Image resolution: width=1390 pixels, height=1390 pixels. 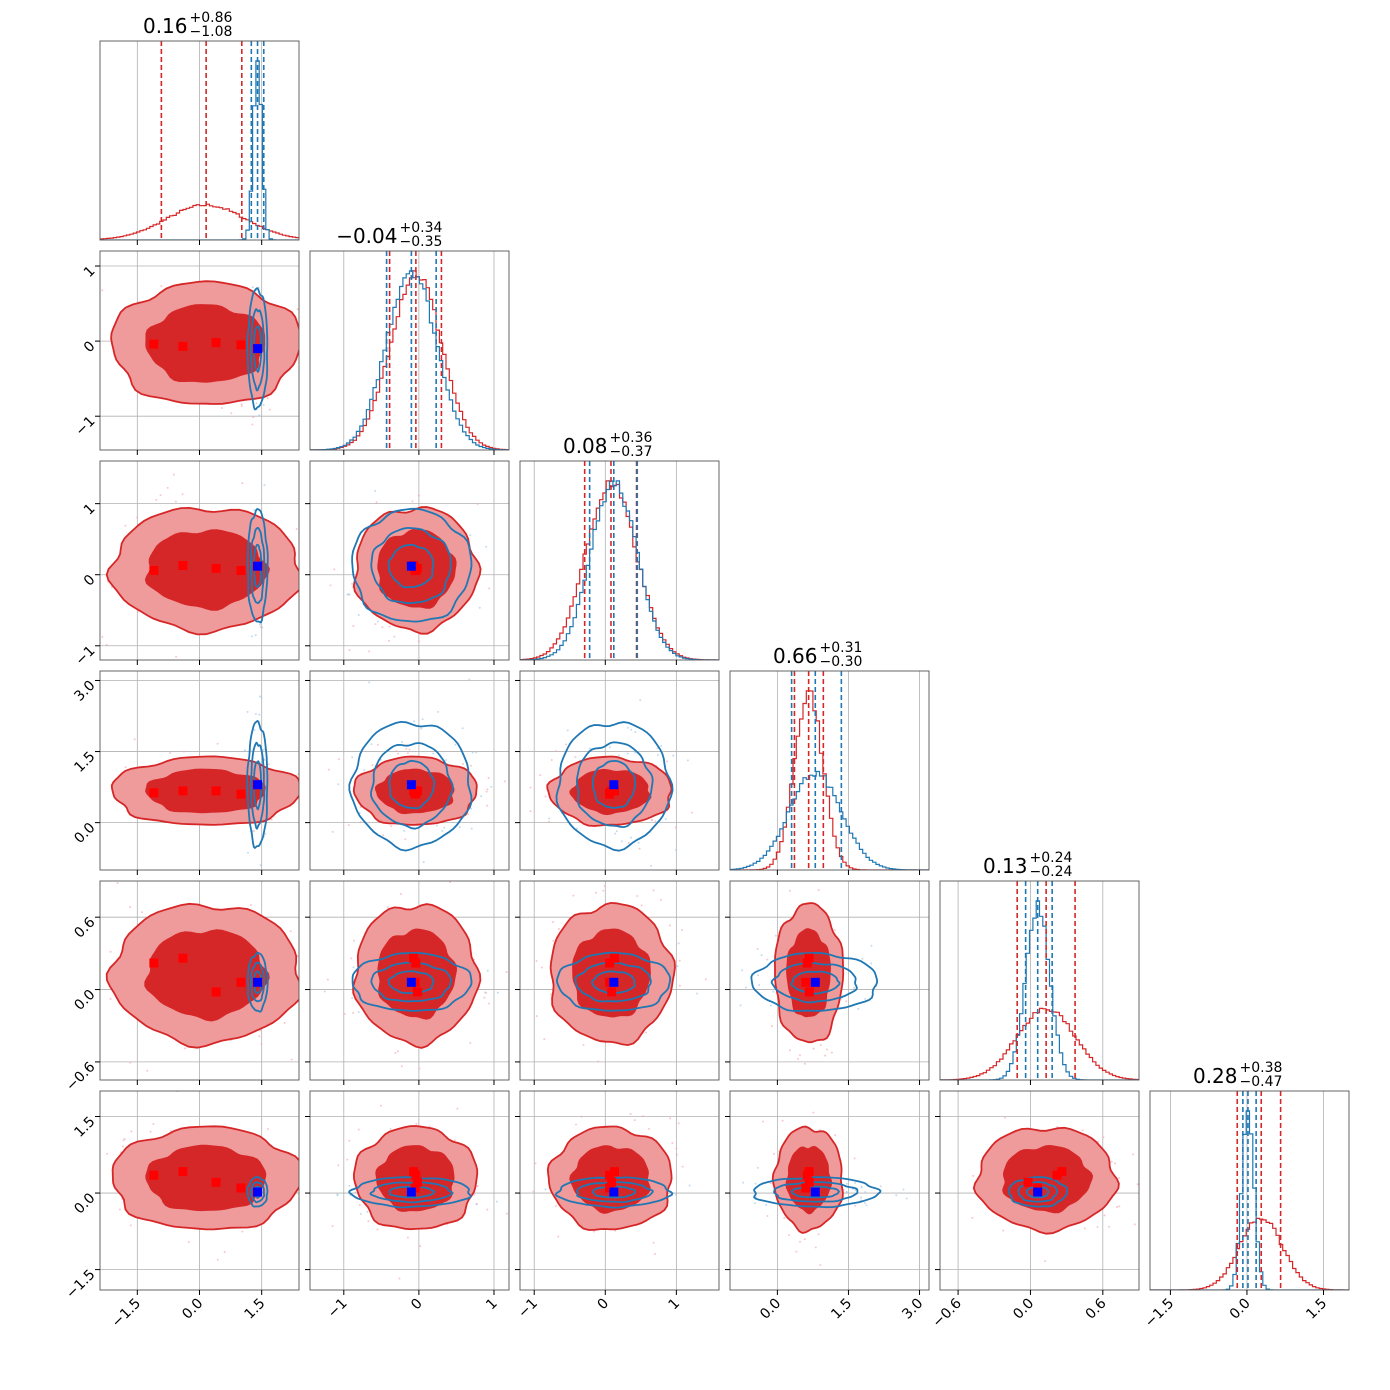 I want to click on title-3: 0.66 +0.31−0.30, so click(x=817, y=655).